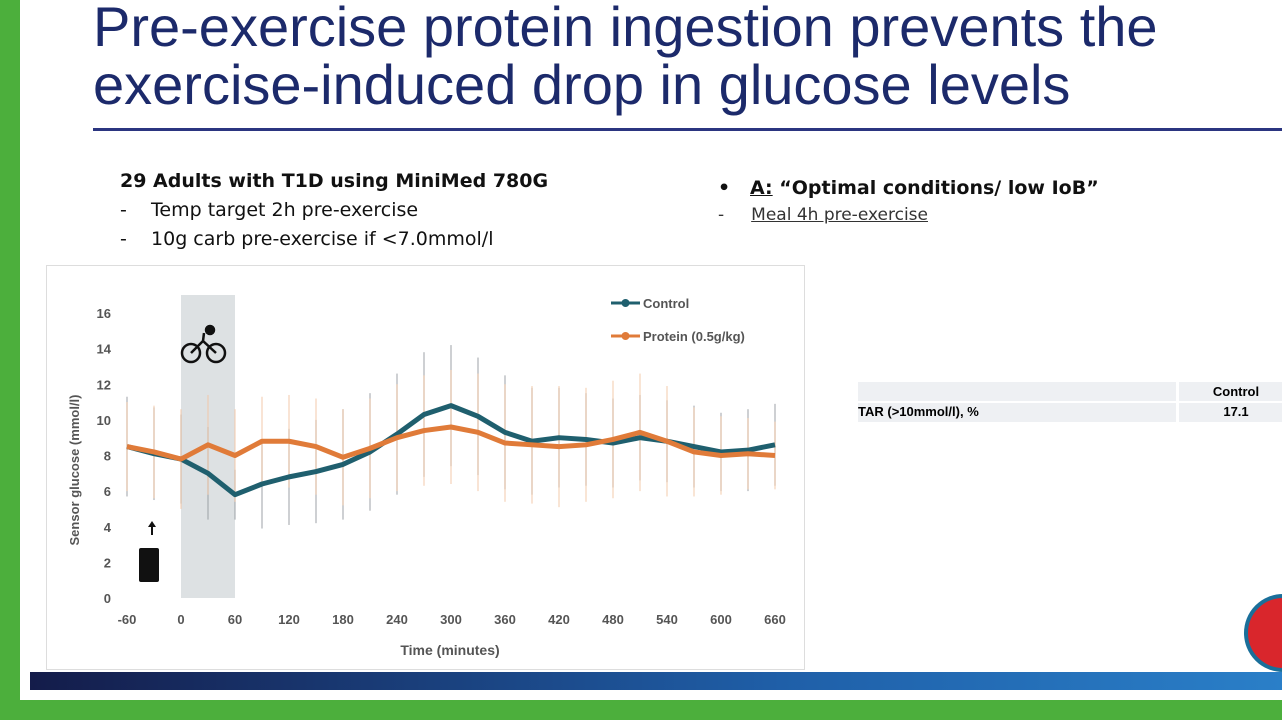 Image resolution: width=1282 pixels, height=720 pixels. What do you see at coordinates (761, 188) in the screenshot?
I see `condition-label: A:` at bounding box center [761, 188].